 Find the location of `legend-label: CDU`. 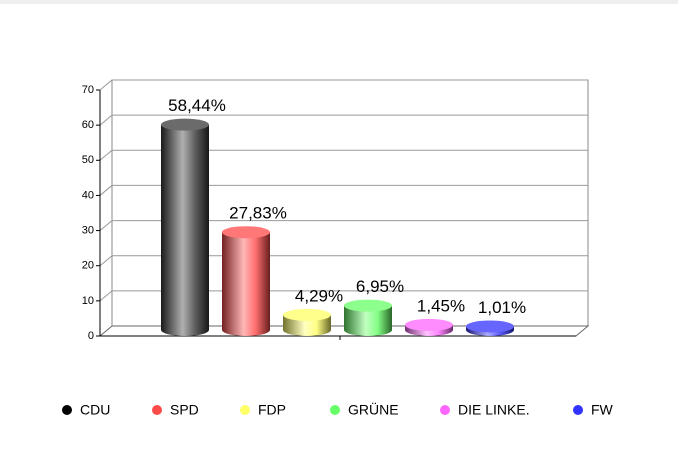

legend-label: CDU is located at coordinates (95, 410).